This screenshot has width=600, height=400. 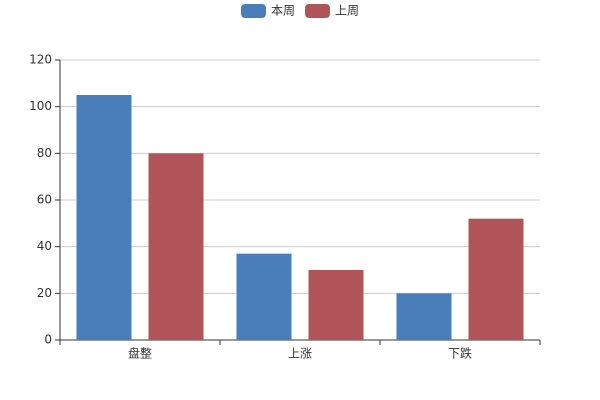 What do you see at coordinates (44, 293) in the screenshot?
I see `y-tick-label: 20` at bounding box center [44, 293].